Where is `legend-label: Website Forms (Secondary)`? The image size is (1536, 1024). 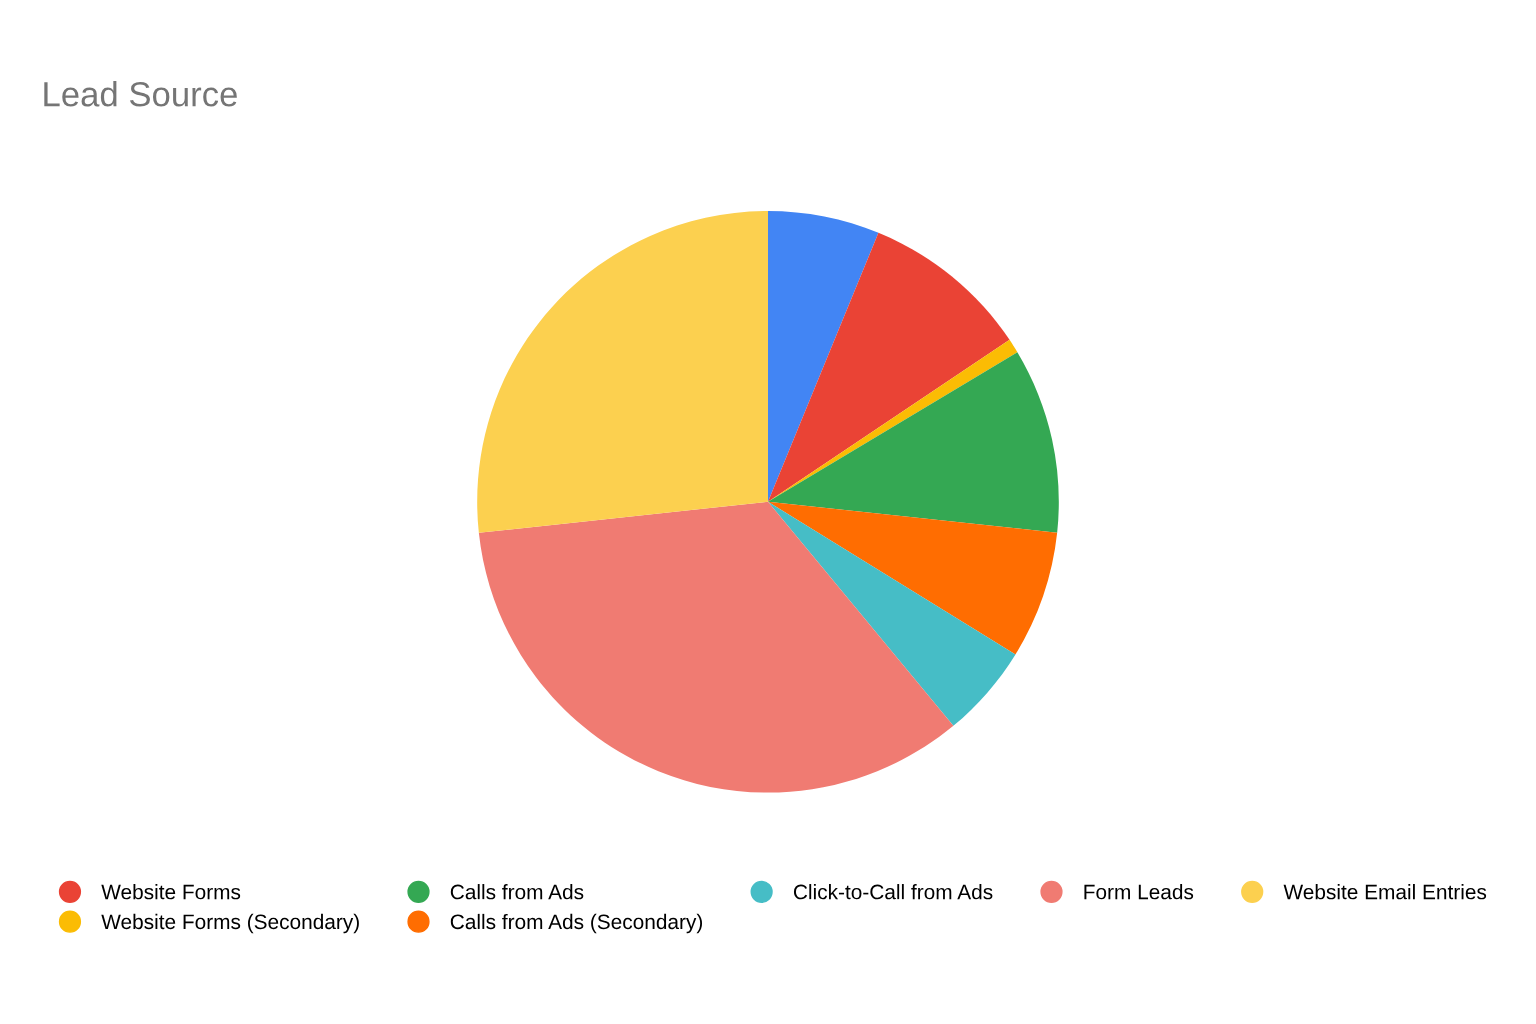
legend-label: Website Forms (Secondary) is located at coordinates (230, 923).